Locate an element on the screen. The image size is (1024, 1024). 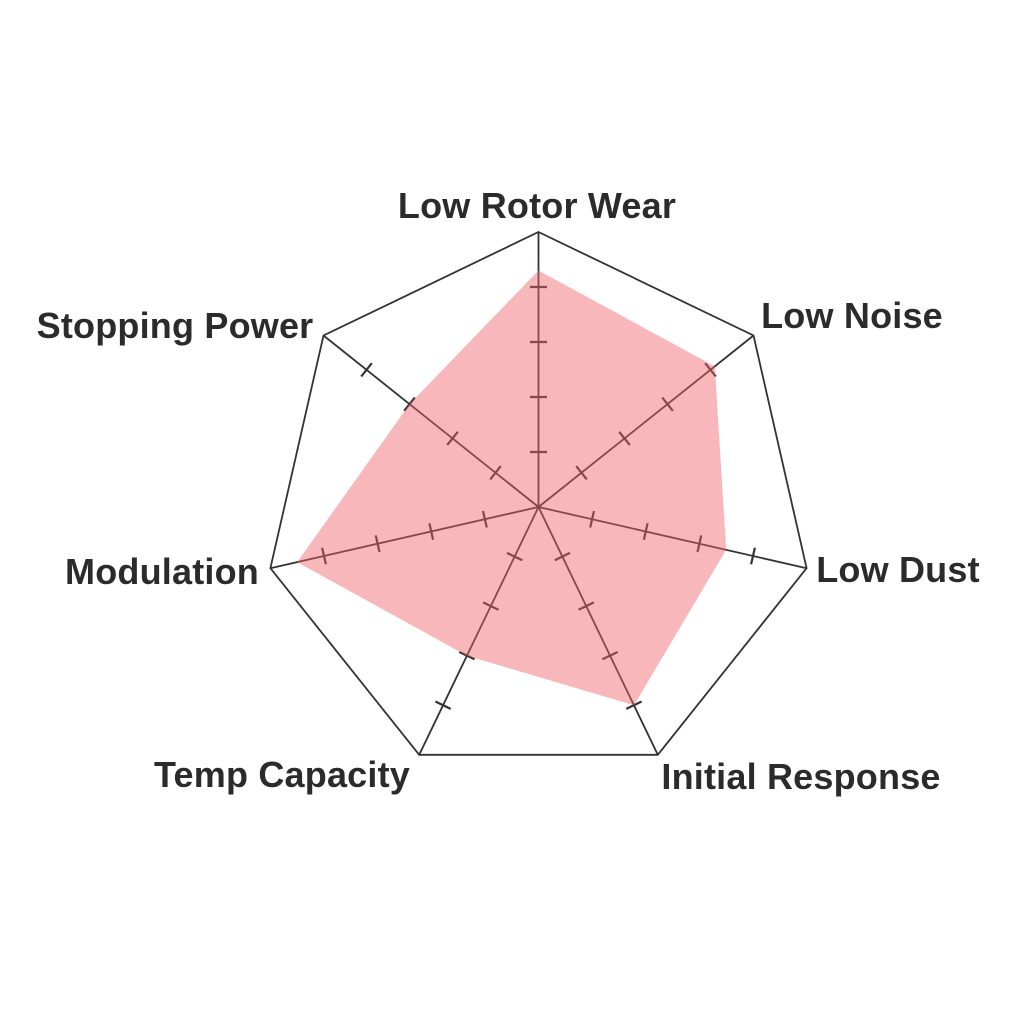
axis-label-low-rotor-wear: Low Rotor Wear is located at coordinates (537, 205).